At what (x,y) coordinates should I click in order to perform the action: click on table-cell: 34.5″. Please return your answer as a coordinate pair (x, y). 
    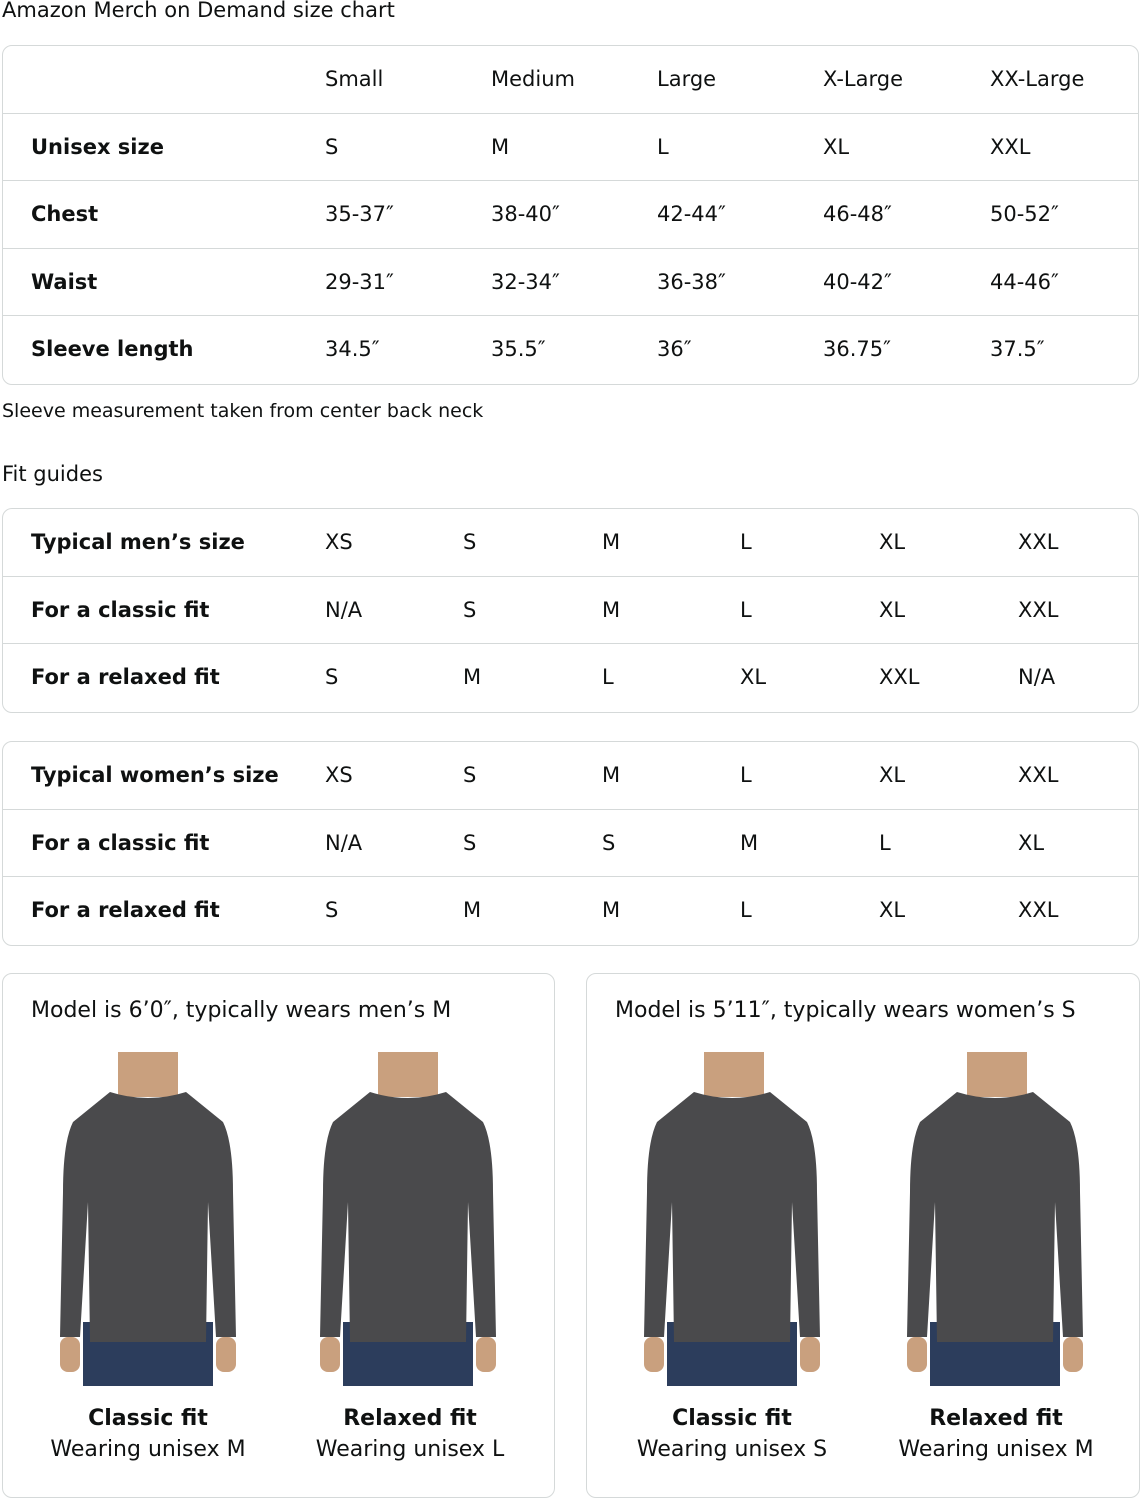
    Looking at the image, I should click on (352, 349).